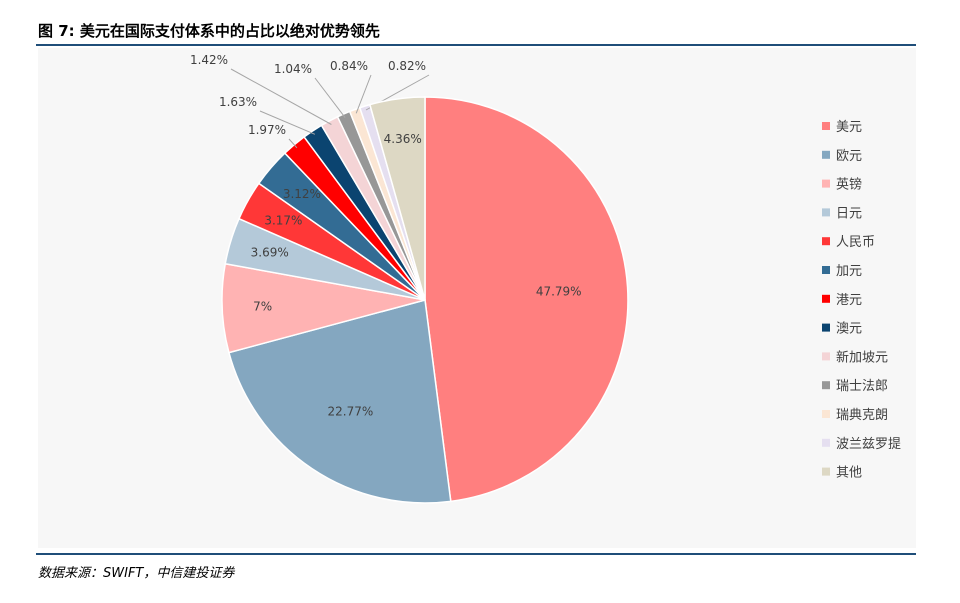 The height and width of the screenshot is (603, 960). I want to click on legend-entry: 日元, so click(849, 213).